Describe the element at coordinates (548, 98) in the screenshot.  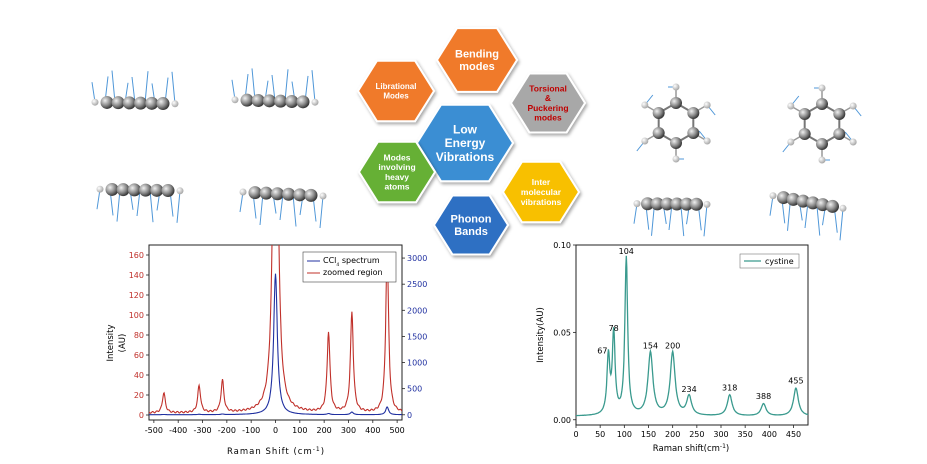
I see `hex-label-torsional: &` at that location.